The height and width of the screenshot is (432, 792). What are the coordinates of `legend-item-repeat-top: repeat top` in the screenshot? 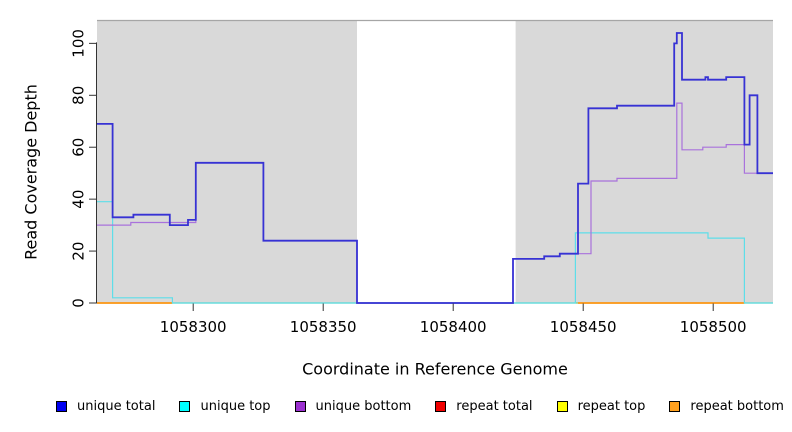 It's located at (601, 406).